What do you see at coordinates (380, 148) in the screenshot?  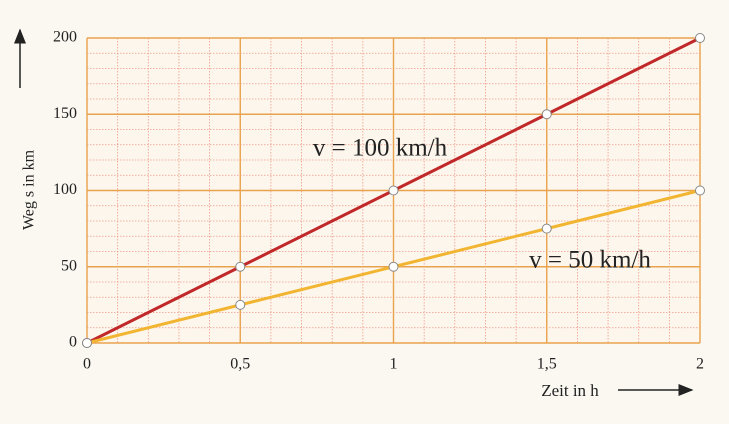 I see `series-label: v = 100 km/h` at bounding box center [380, 148].